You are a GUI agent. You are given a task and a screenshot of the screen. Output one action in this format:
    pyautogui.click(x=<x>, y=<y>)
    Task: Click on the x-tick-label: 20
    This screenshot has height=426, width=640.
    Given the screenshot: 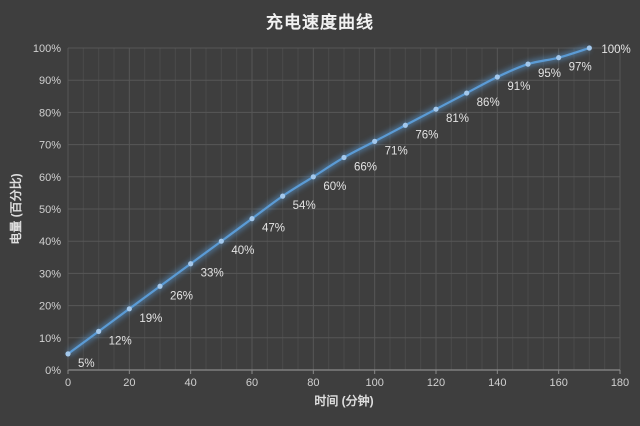 What is the action you would take?
    pyautogui.click(x=129, y=383)
    